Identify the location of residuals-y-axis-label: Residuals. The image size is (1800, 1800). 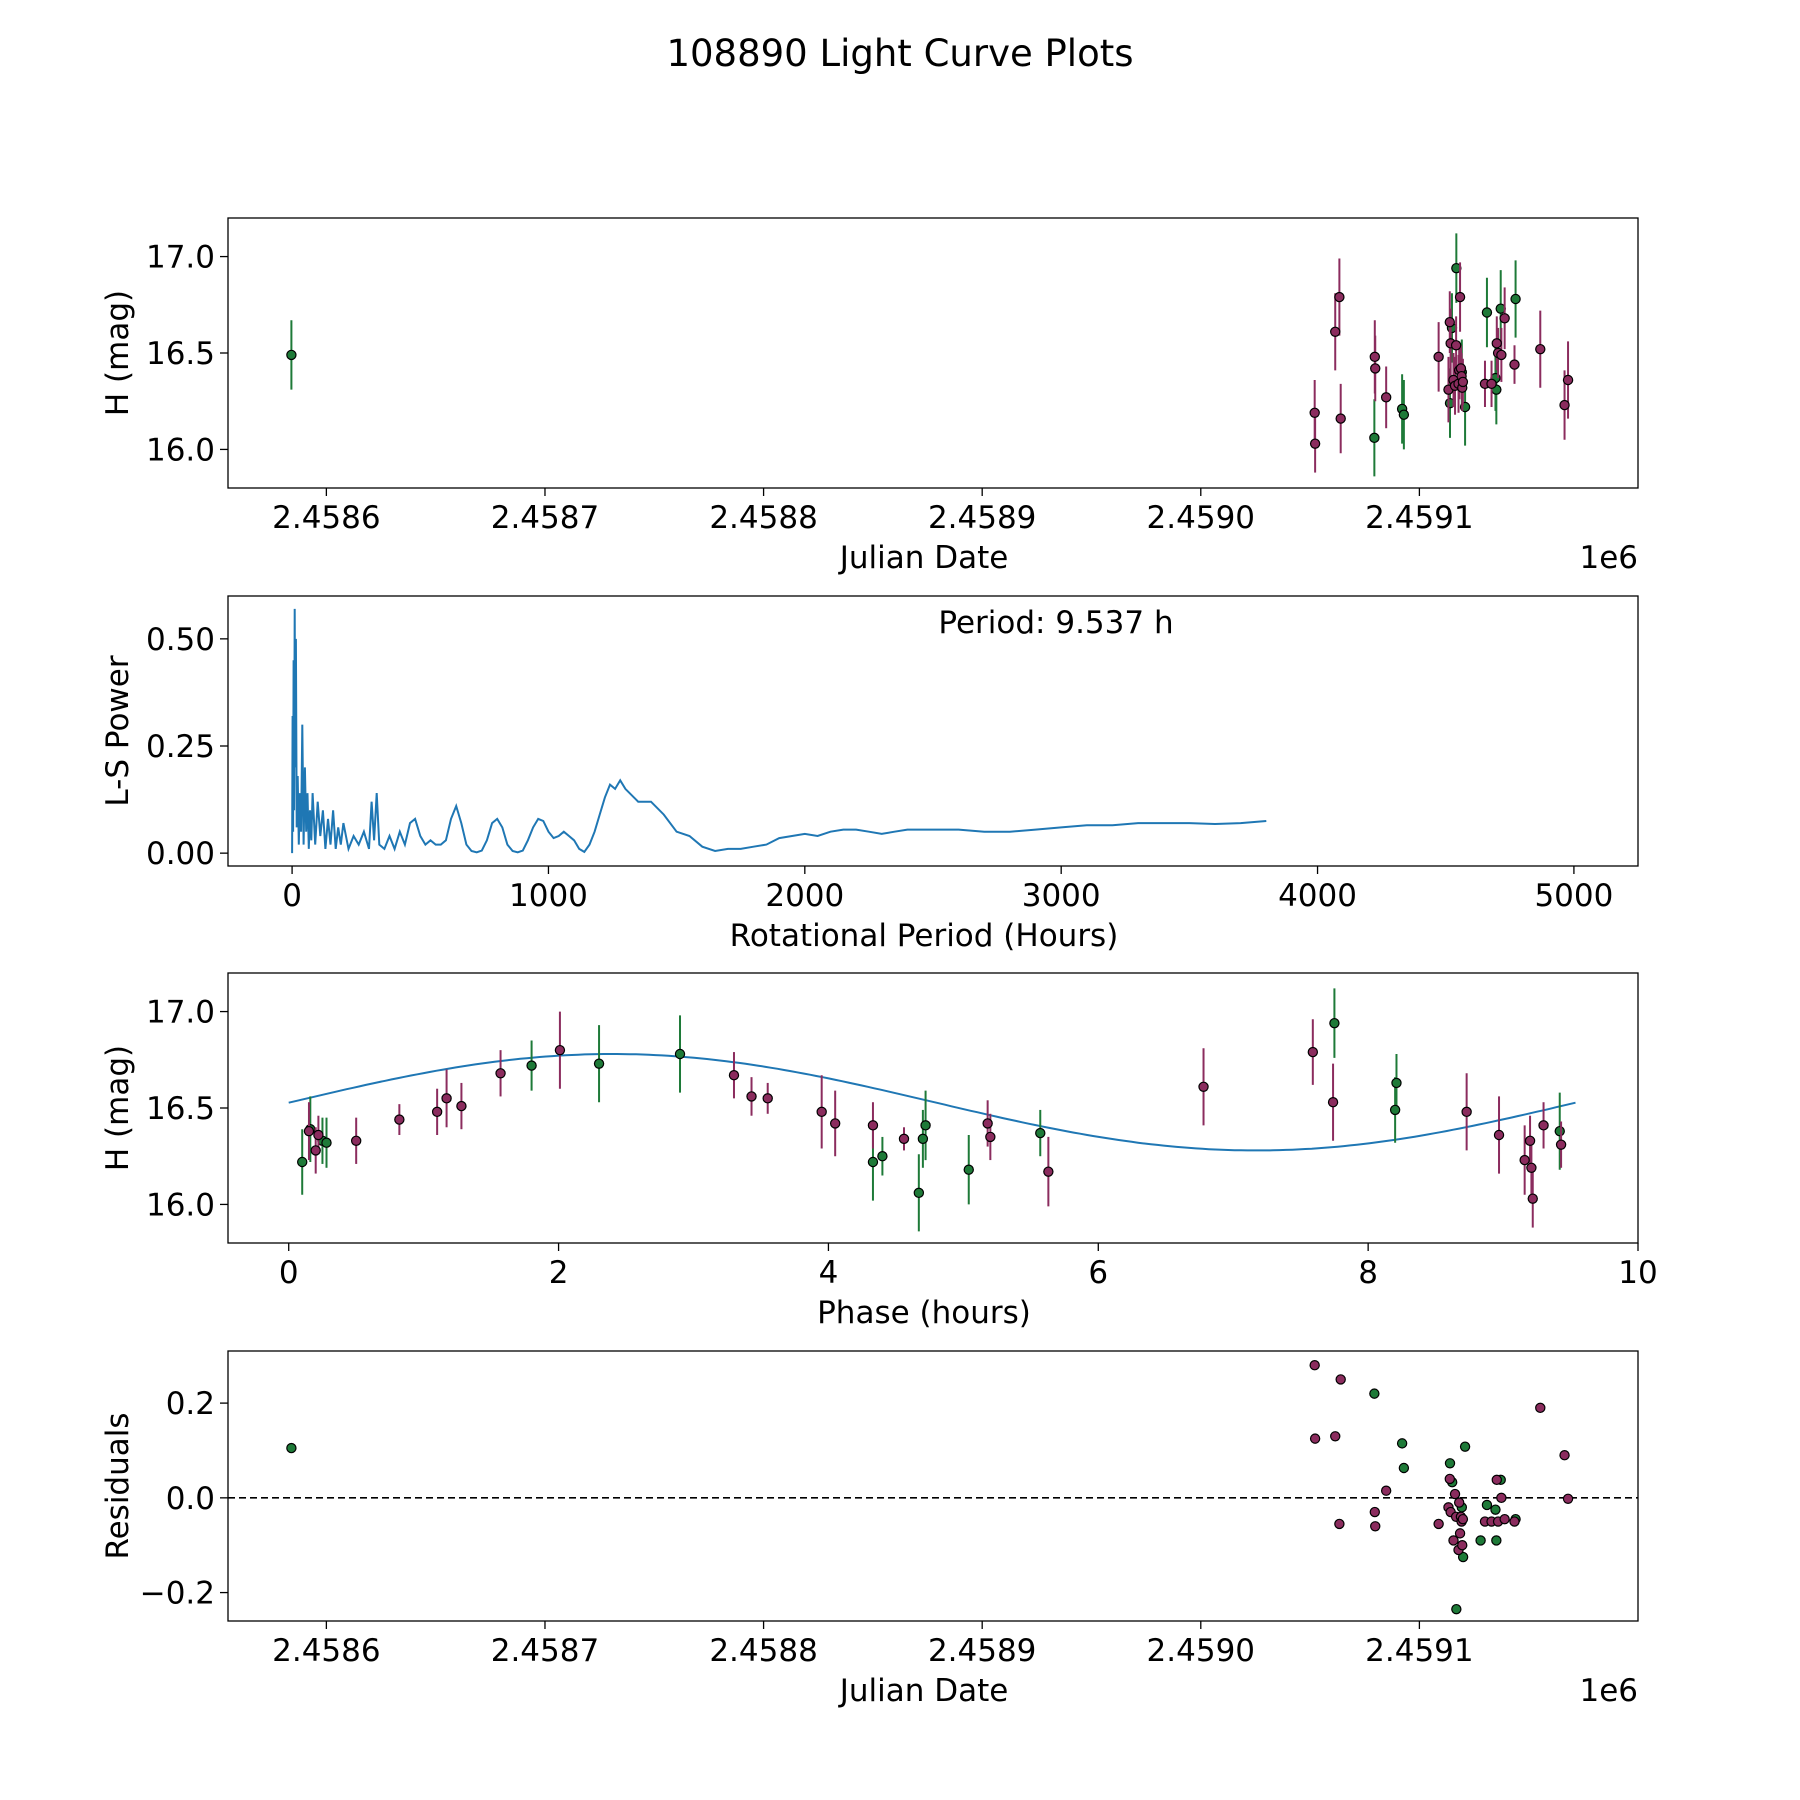
(118, 1485).